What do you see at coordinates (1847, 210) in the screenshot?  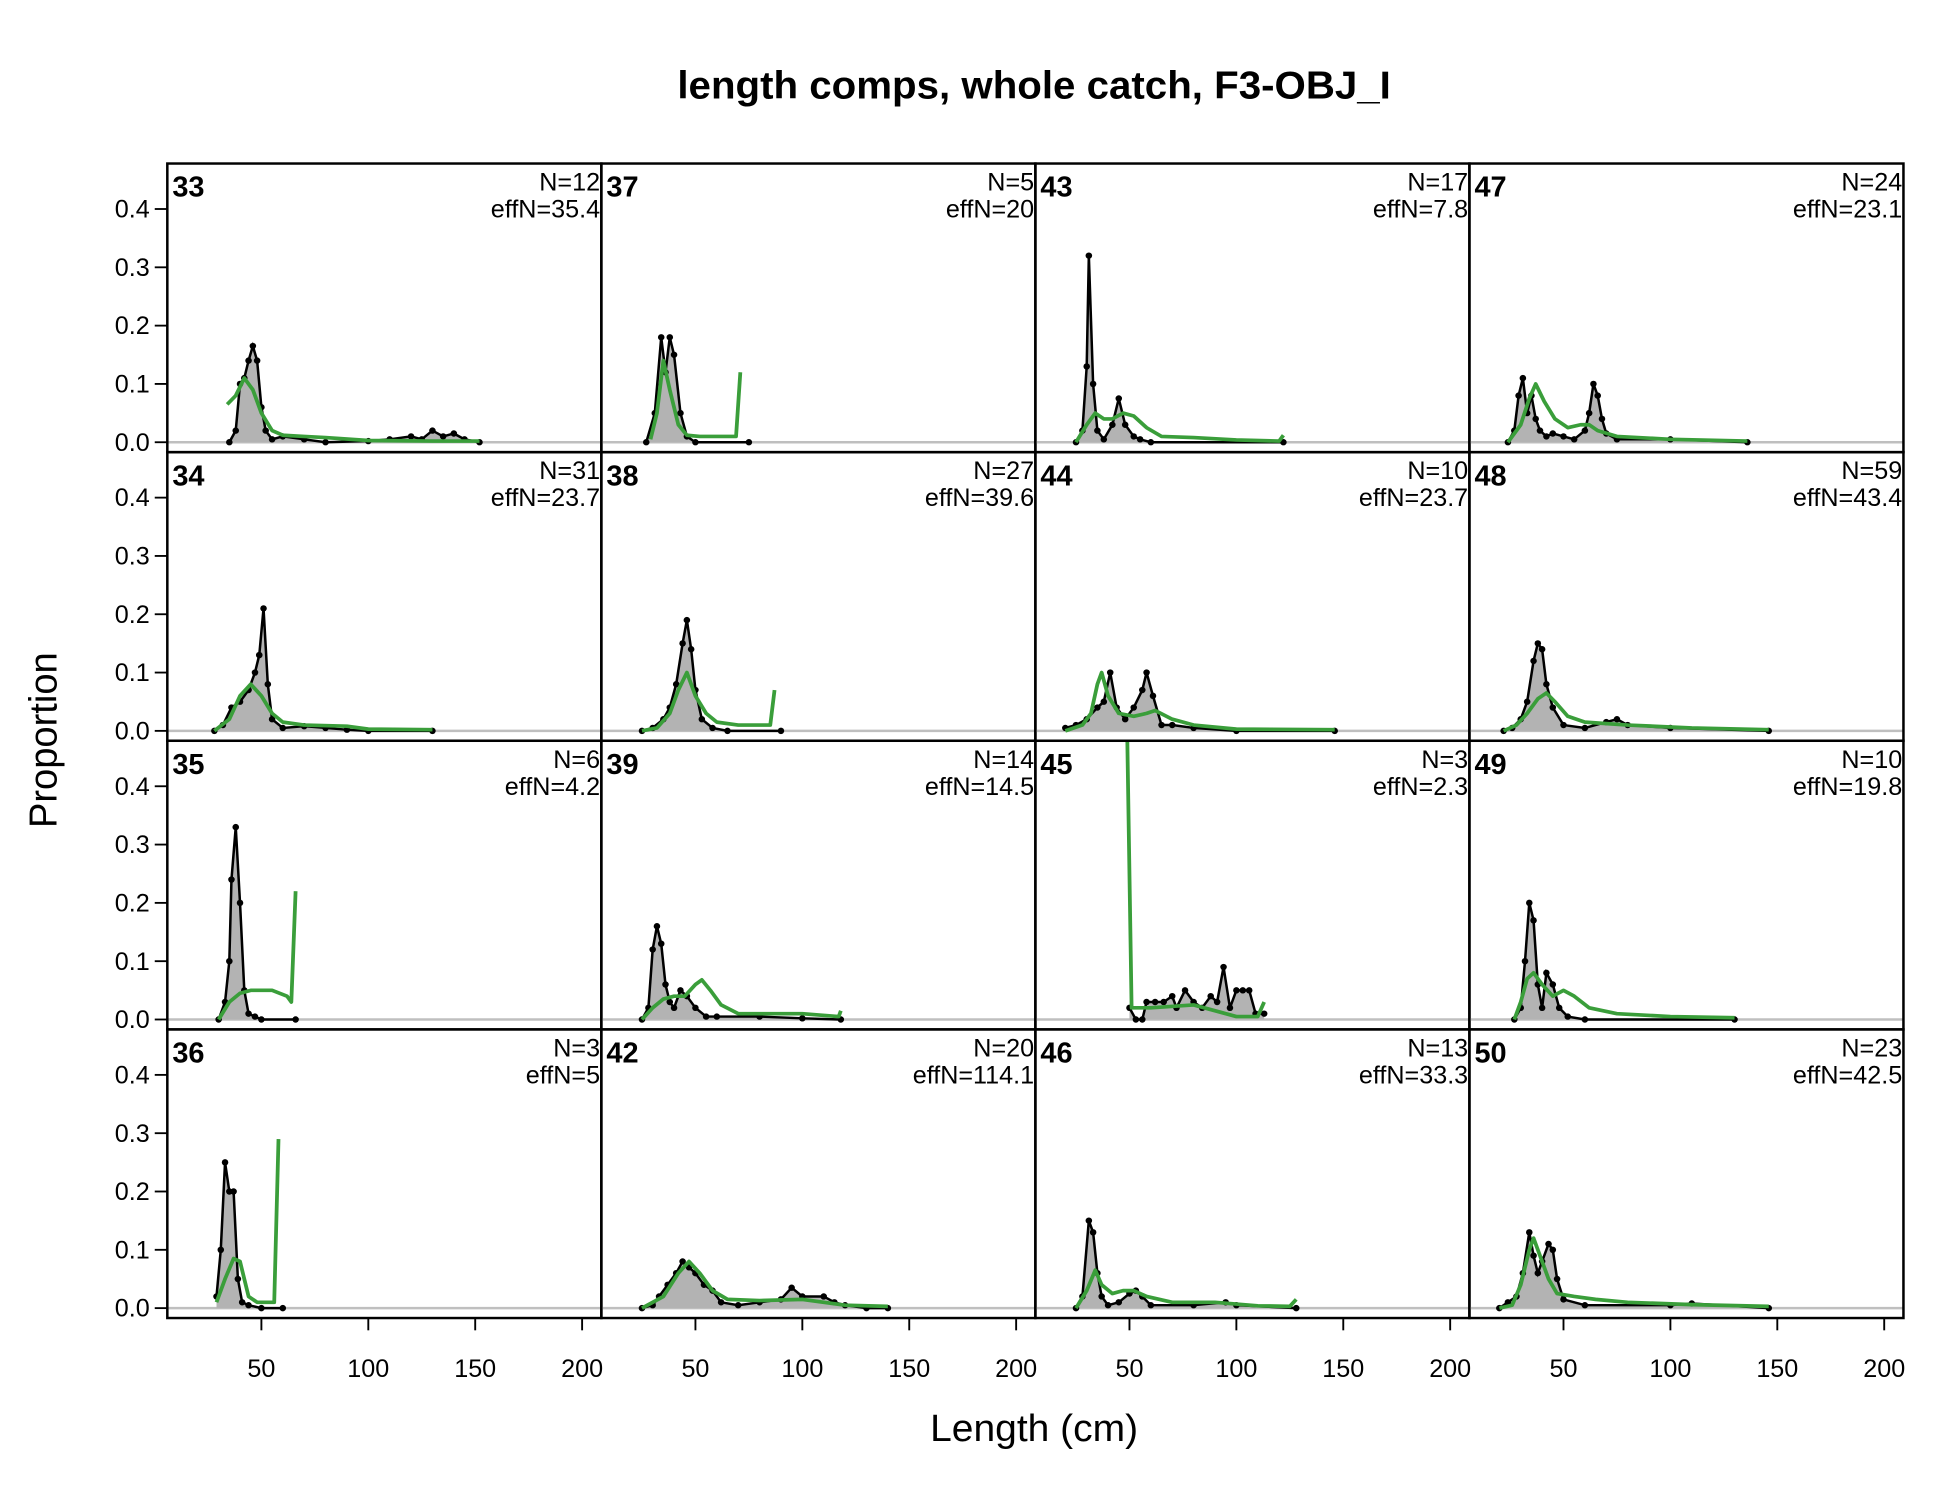 I see `panel-effn-label: effN=23.1` at bounding box center [1847, 210].